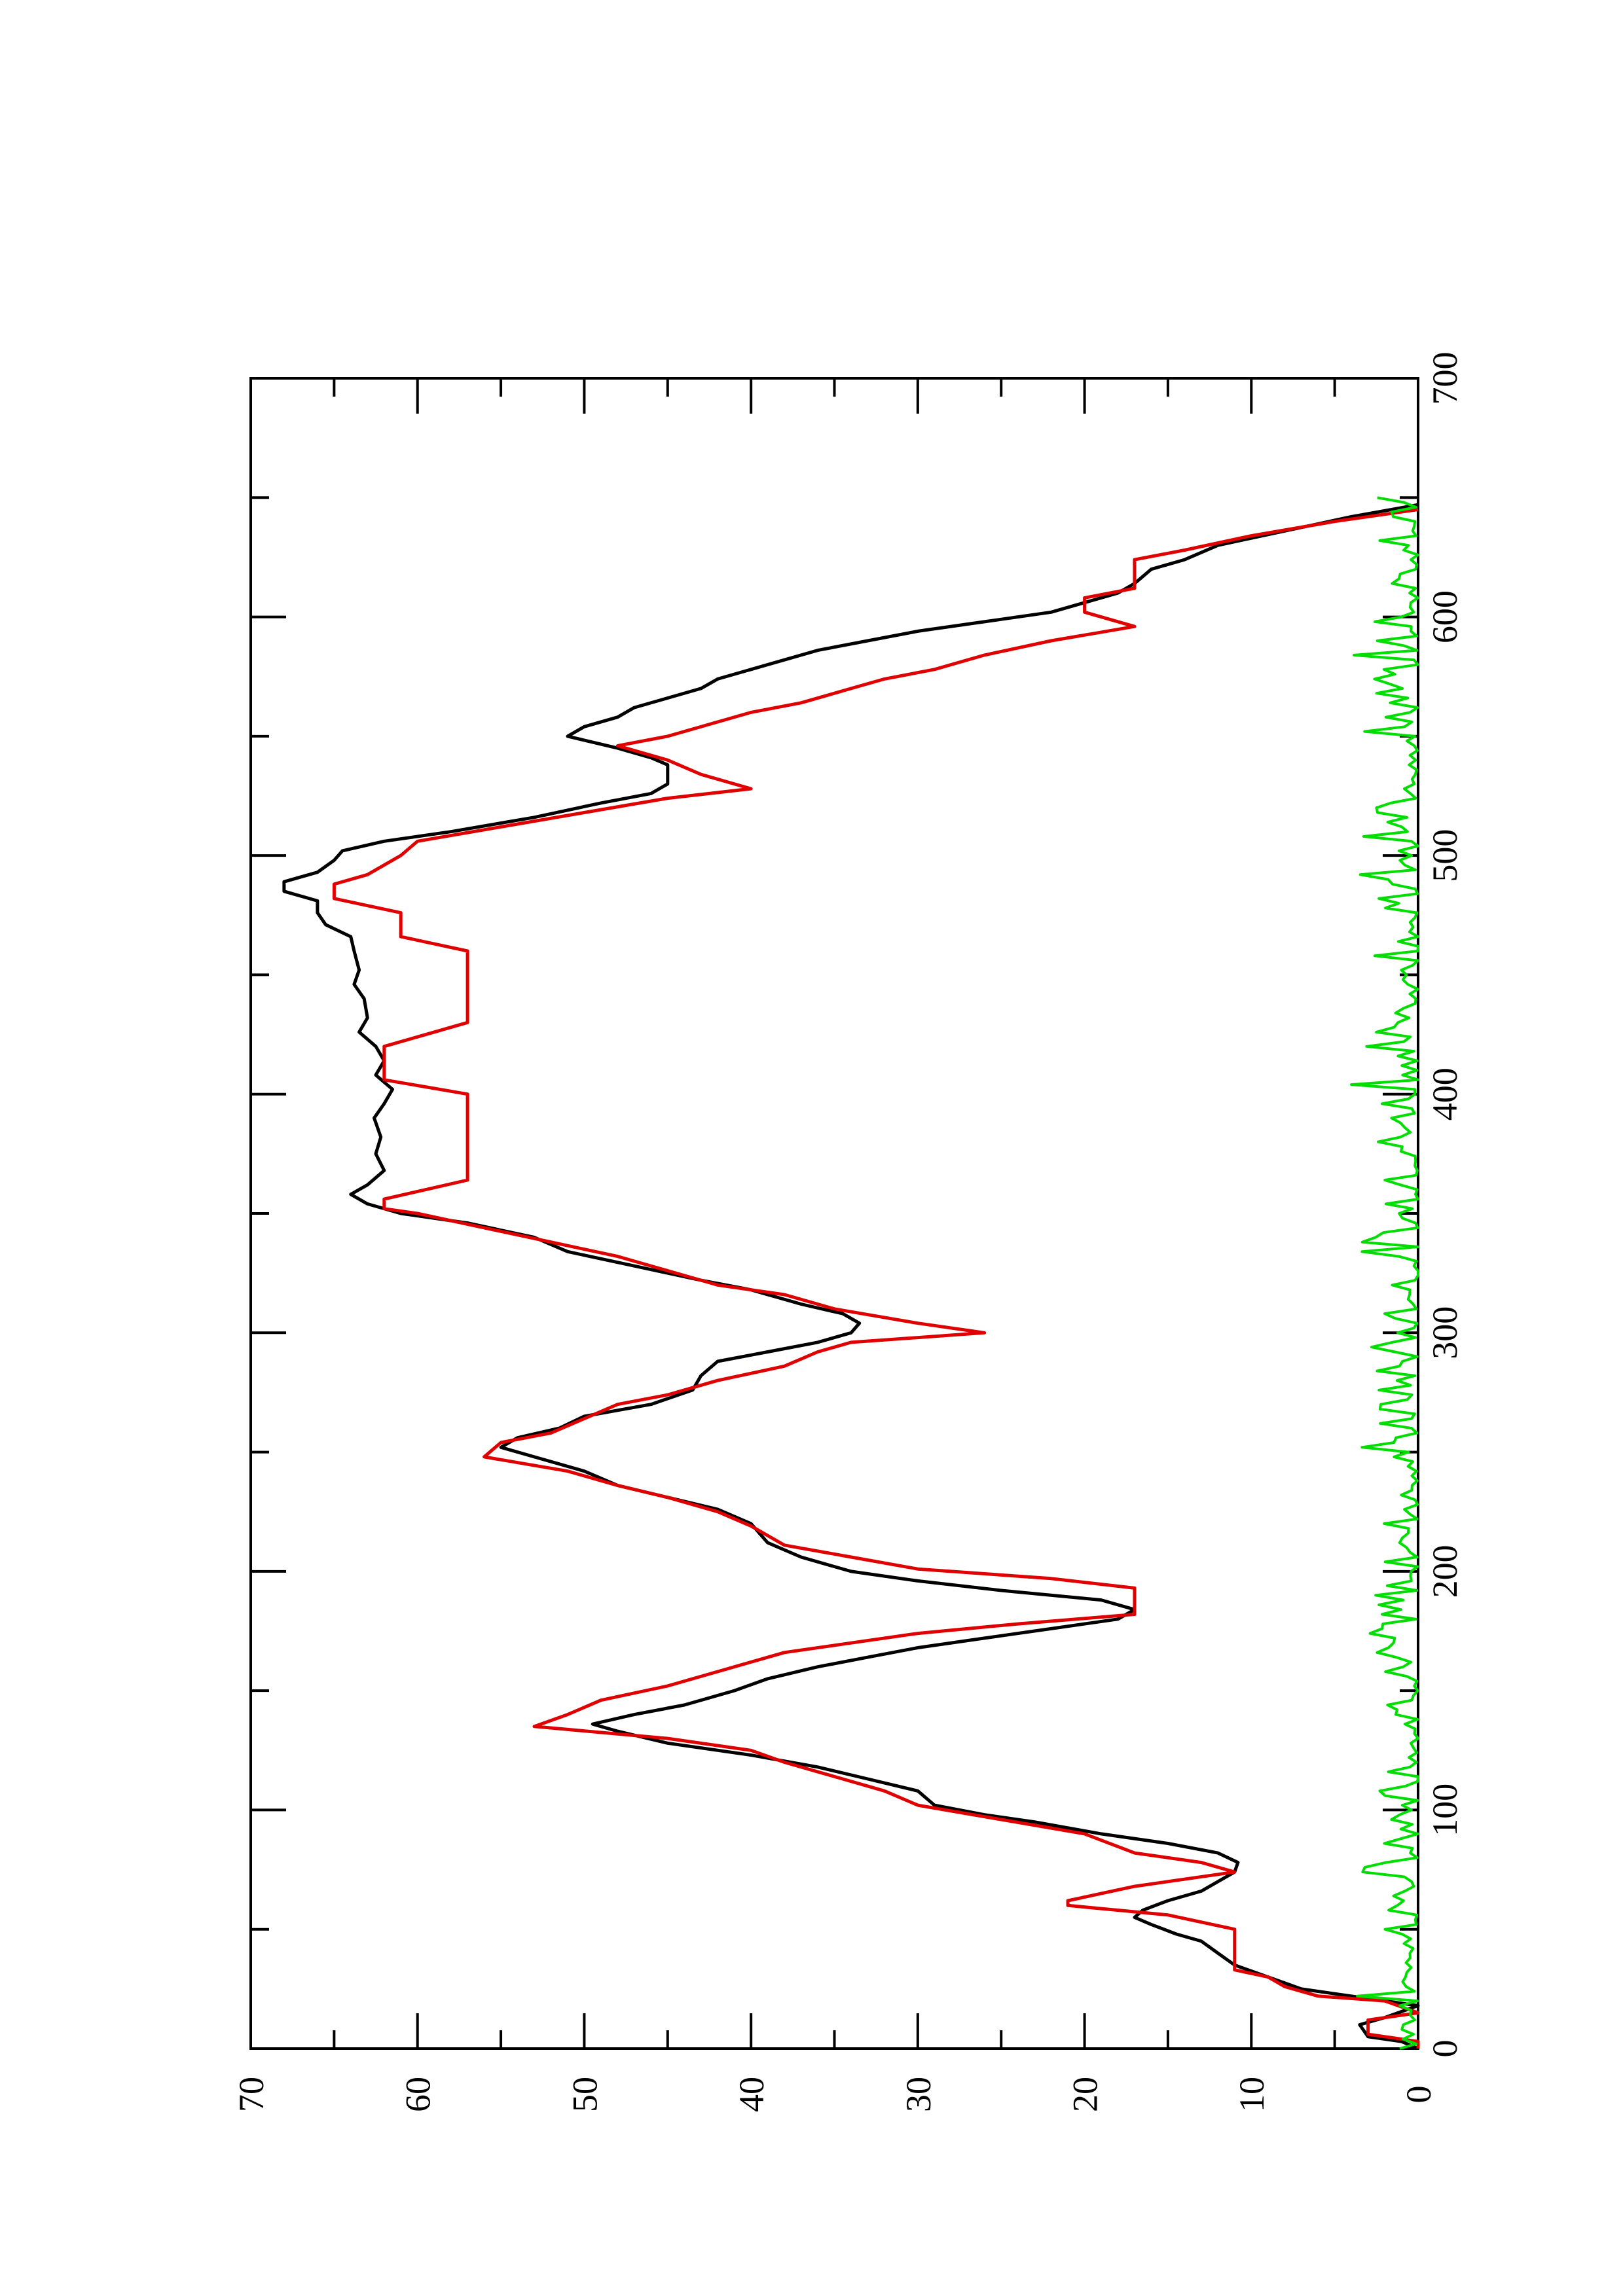  I want to click on y-tick-label: 40, so click(751, 2094).